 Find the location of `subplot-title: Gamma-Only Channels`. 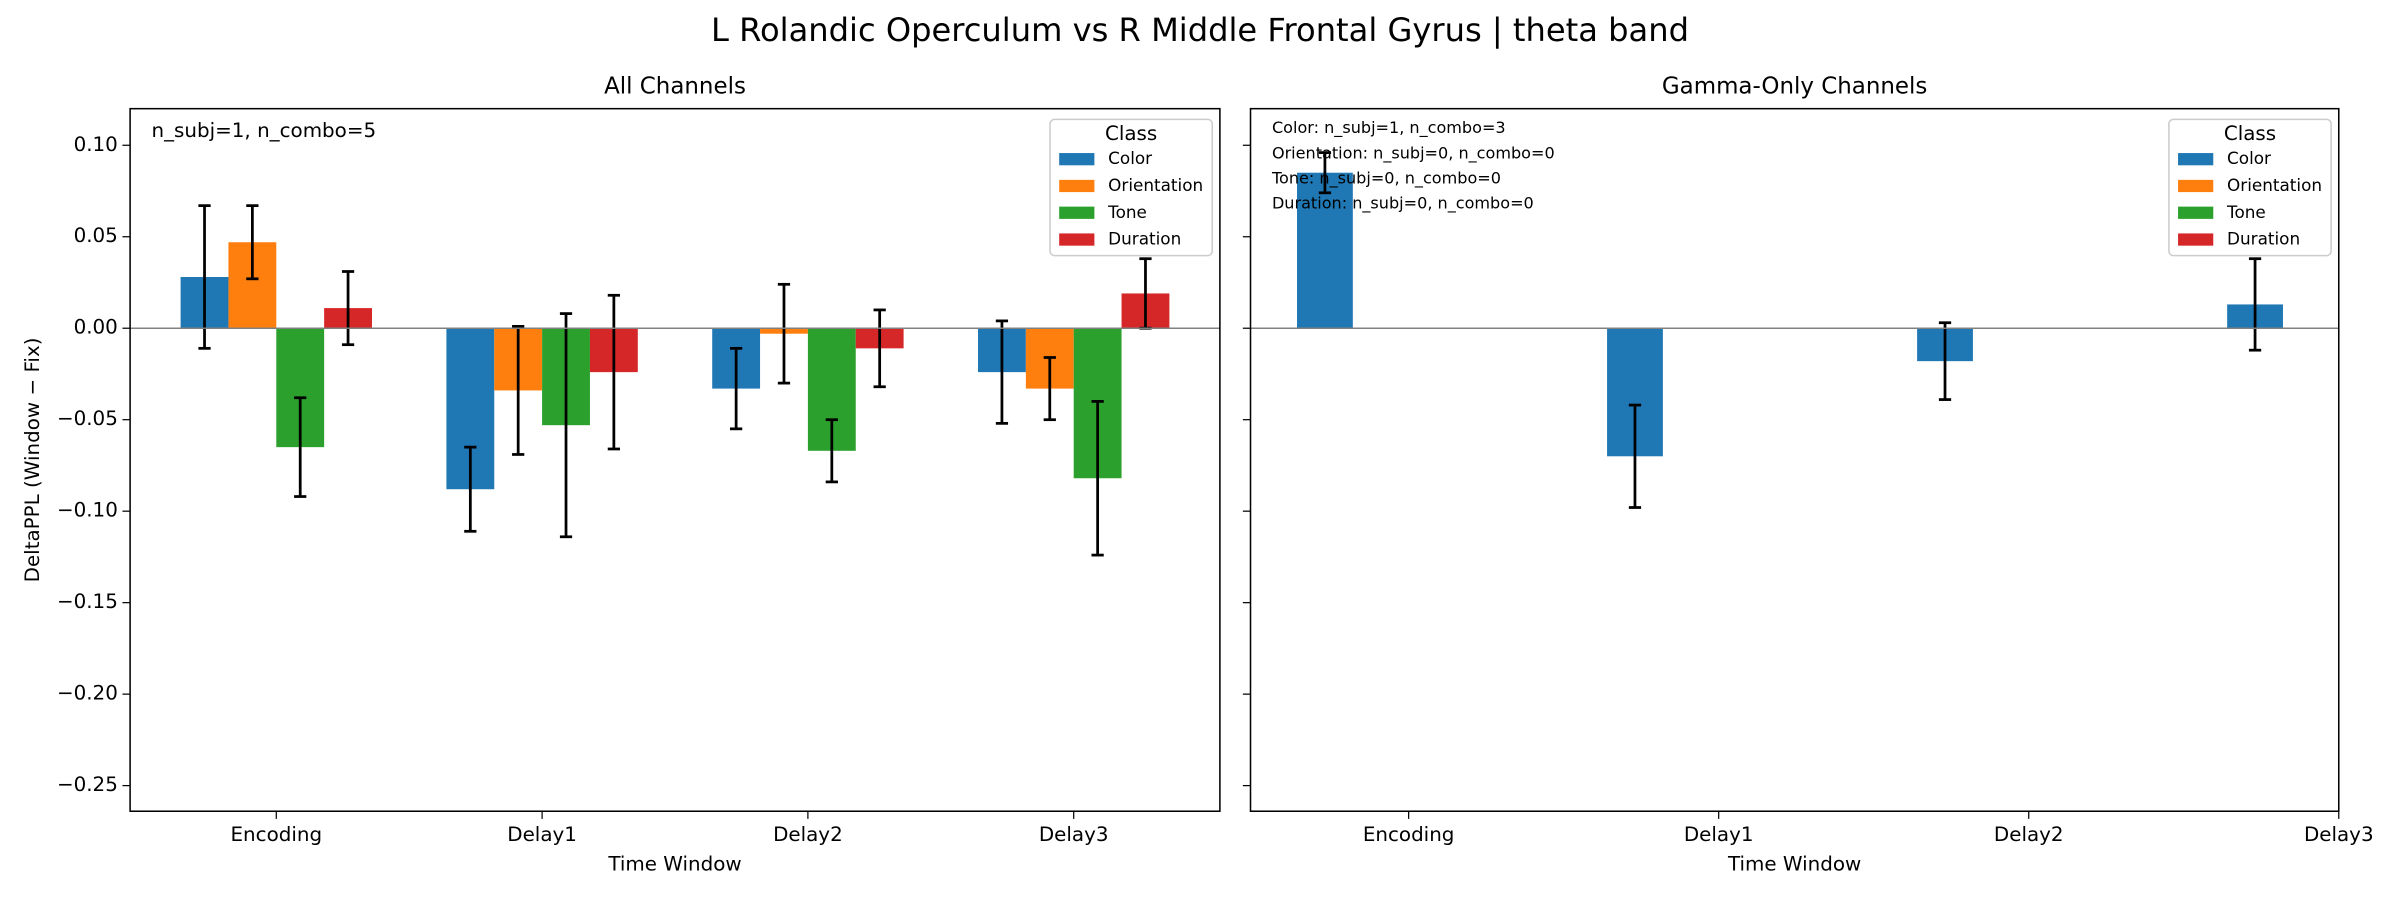

subplot-title: Gamma-Only Channels is located at coordinates (1794, 87).